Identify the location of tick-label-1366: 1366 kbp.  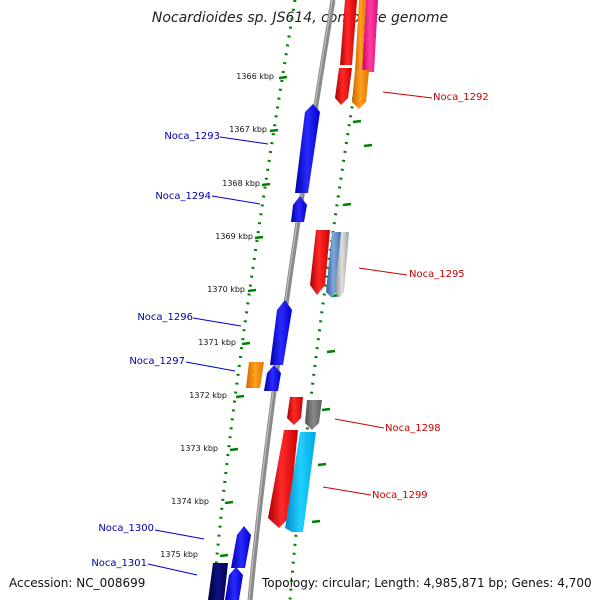
(255, 76).